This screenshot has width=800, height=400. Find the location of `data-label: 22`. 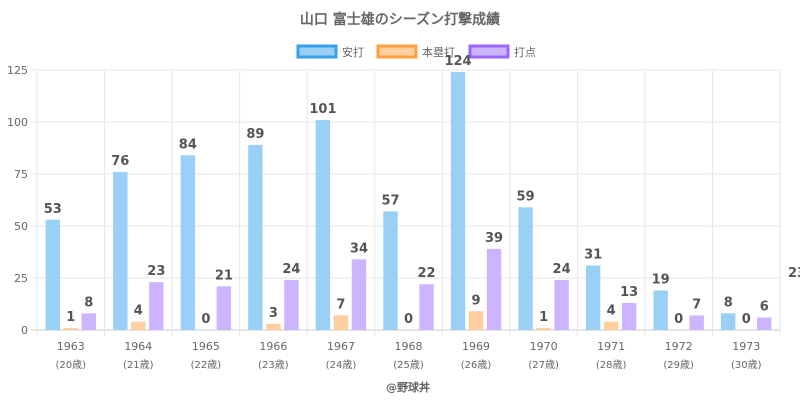

data-label: 22 is located at coordinates (426, 273).